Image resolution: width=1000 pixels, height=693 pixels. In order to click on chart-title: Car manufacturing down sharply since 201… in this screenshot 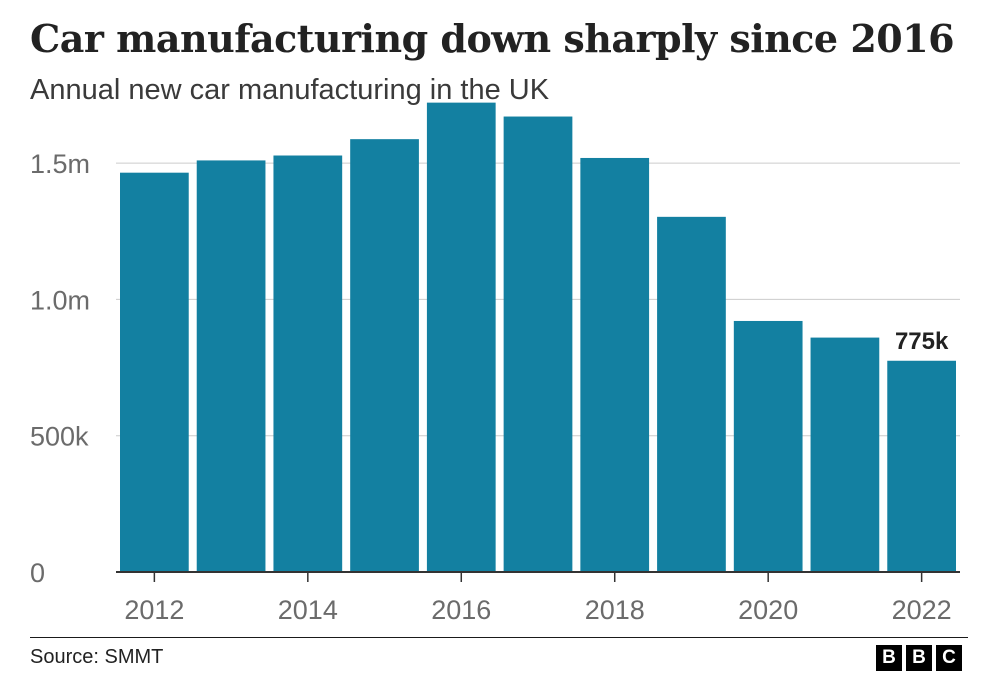, I will do `click(492, 38)`.